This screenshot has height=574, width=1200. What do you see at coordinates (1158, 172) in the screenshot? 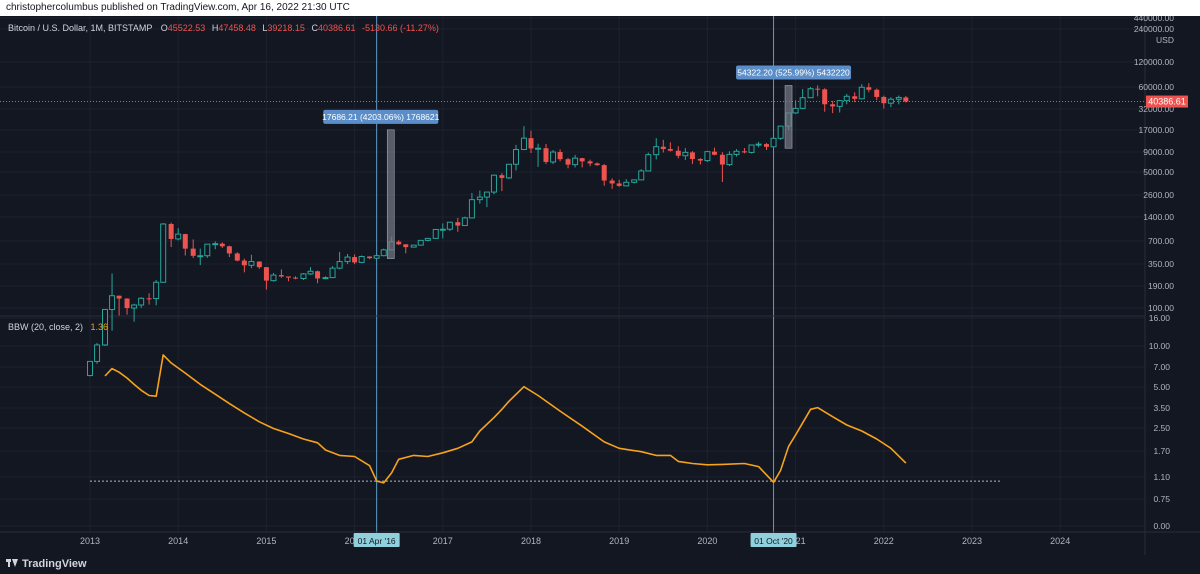
I see `price-tick-label: 5000.00` at bounding box center [1158, 172].